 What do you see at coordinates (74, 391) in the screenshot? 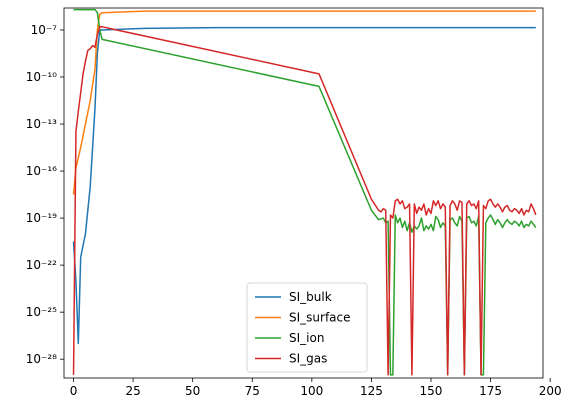
I see `x-tick-label: 0` at bounding box center [74, 391].